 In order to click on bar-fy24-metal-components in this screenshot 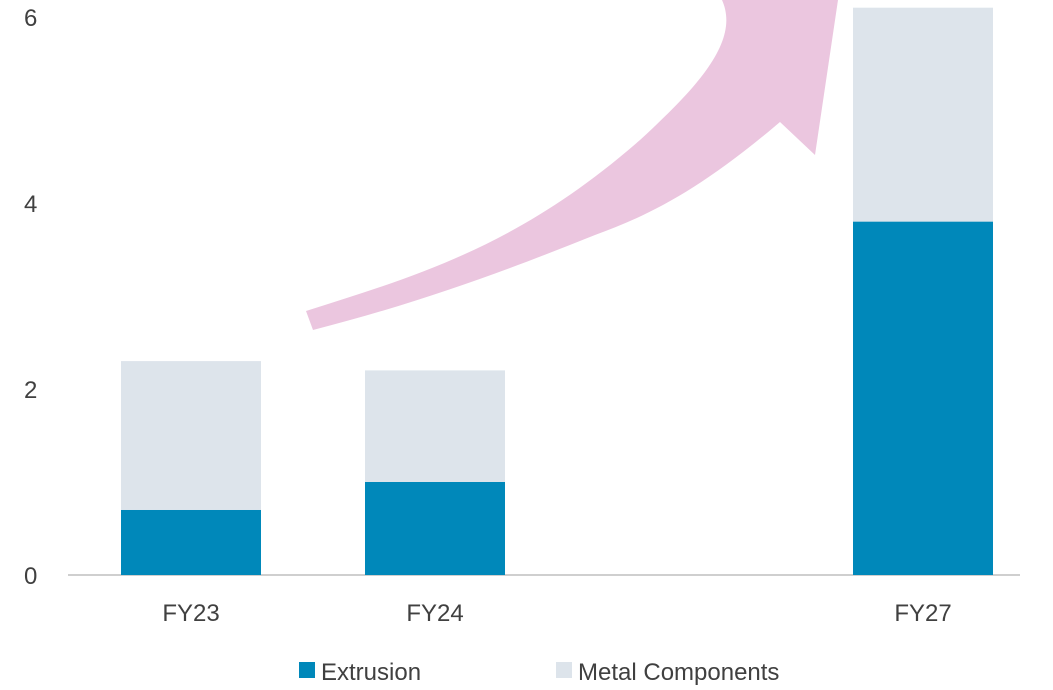, I will do `click(435, 426)`.